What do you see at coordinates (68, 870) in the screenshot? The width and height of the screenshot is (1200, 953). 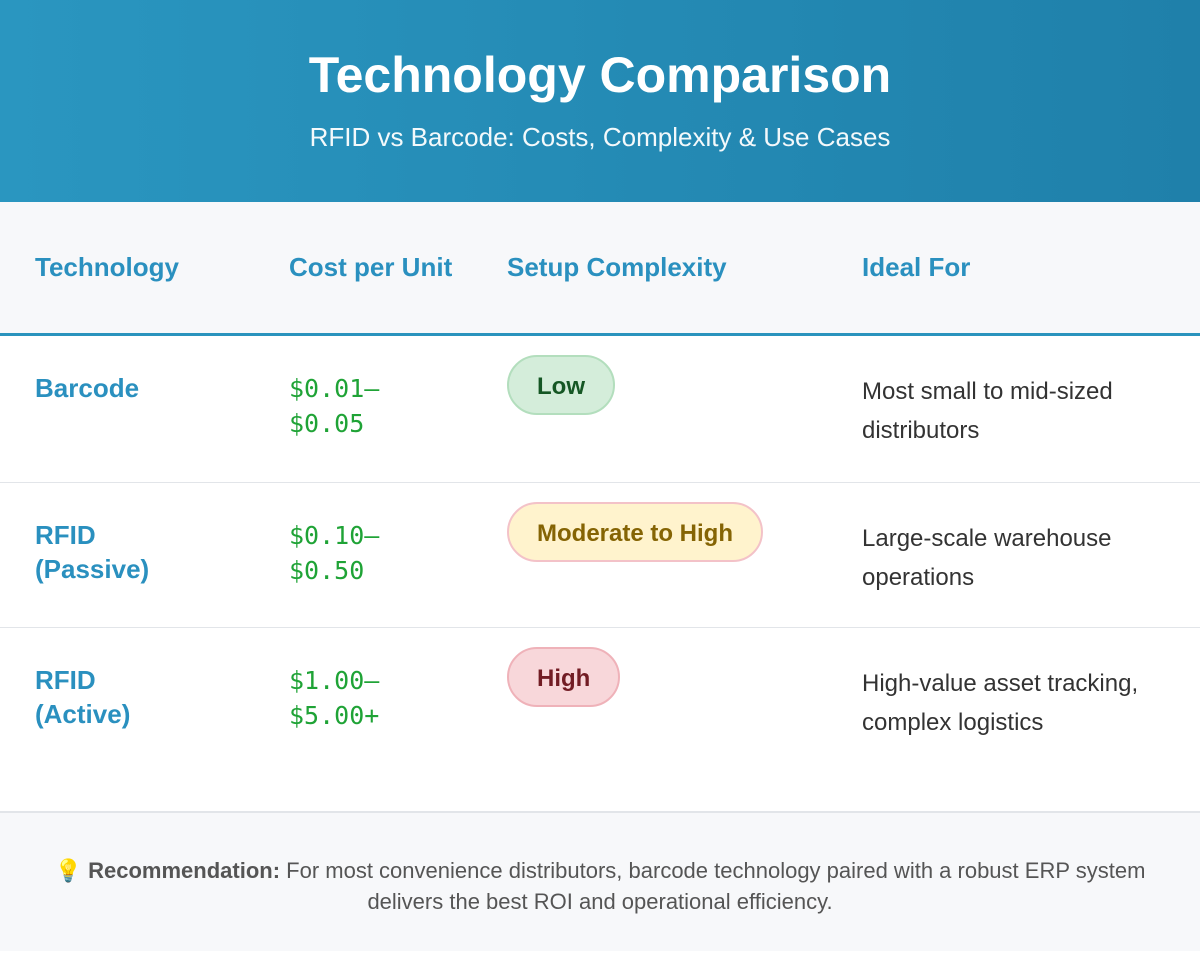 I see `icon: 💡` at bounding box center [68, 870].